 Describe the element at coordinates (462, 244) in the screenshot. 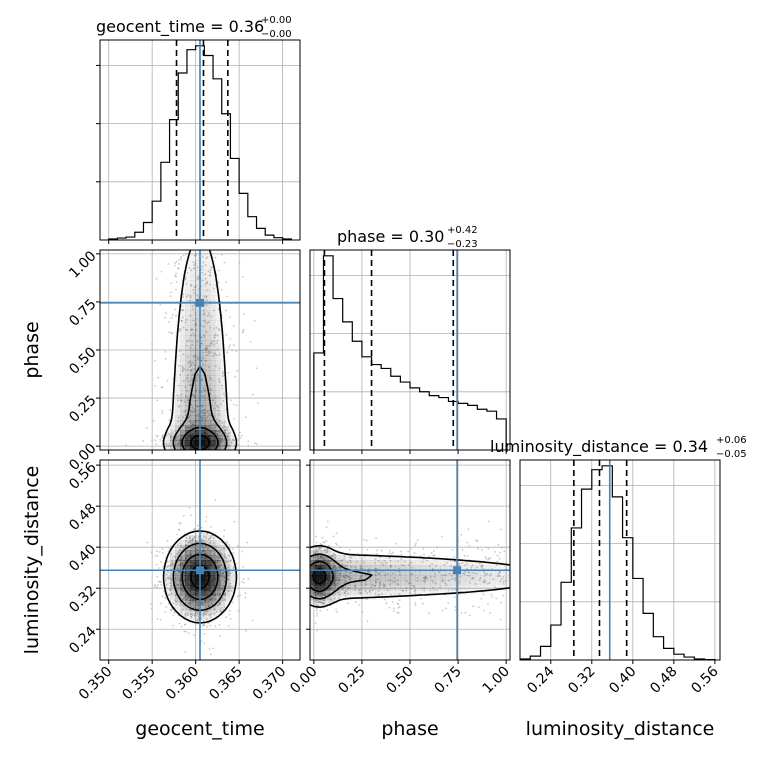

I see `title-phase-minus: −0.23` at that location.